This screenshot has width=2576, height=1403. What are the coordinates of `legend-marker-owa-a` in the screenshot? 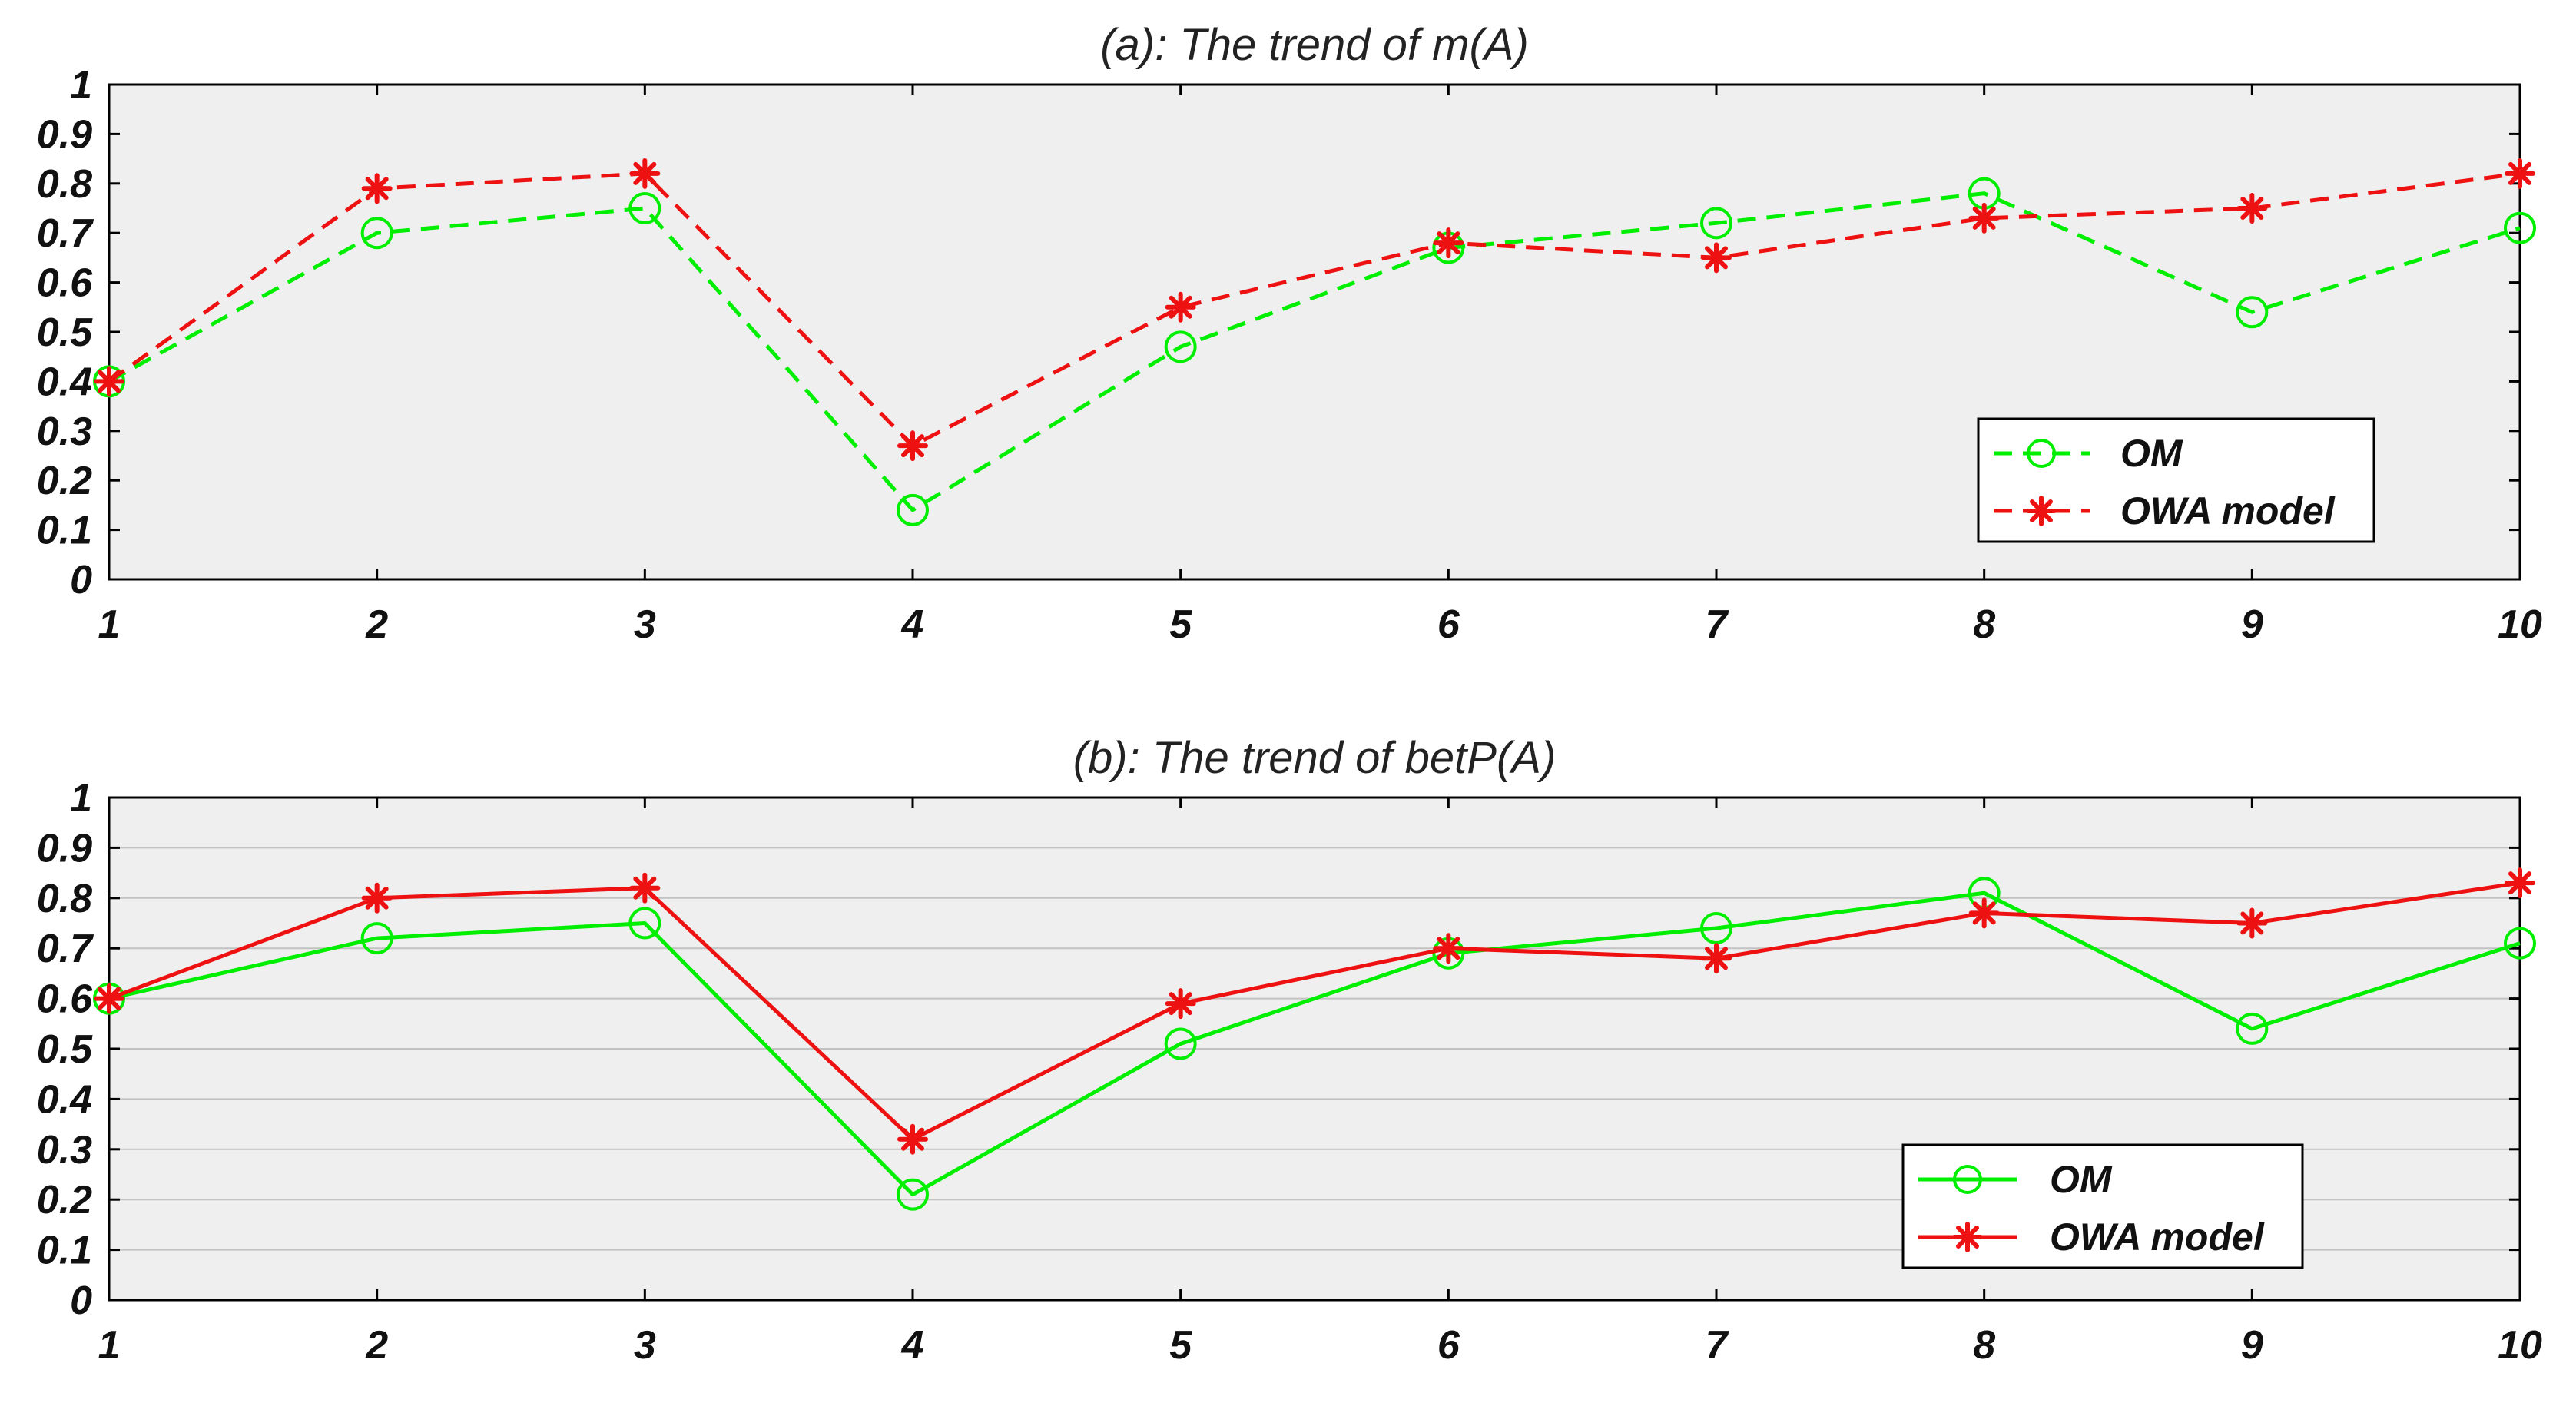 It's located at (2041, 511).